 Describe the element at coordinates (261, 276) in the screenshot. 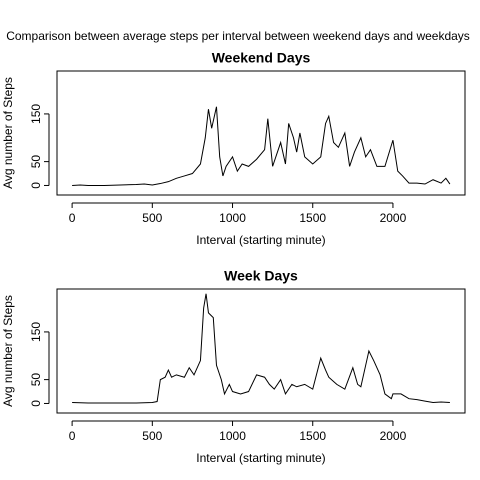

I see `panel-title: Week Days` at that location.